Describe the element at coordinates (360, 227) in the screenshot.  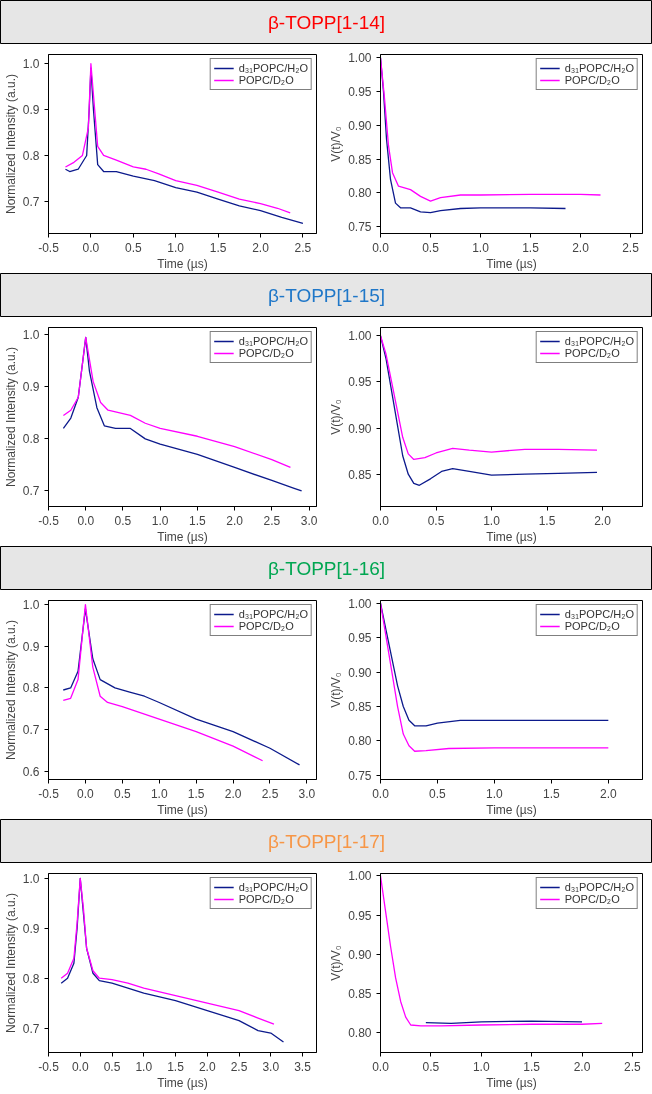
I see `y-tick-label: 0.75` at that location.